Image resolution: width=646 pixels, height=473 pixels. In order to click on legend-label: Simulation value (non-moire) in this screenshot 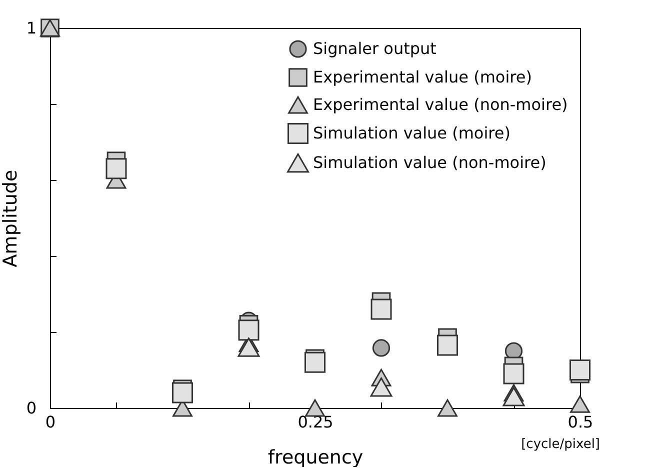, I will do `click(429, 162)`.